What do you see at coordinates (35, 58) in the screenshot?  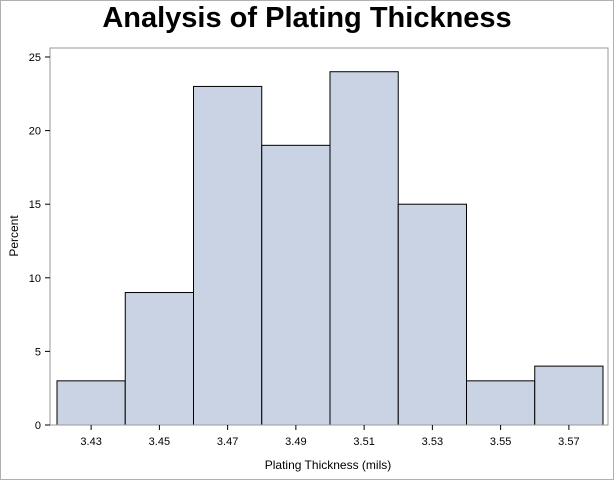 I see `y-tick-label: 25` at bounding box center [35, 58].